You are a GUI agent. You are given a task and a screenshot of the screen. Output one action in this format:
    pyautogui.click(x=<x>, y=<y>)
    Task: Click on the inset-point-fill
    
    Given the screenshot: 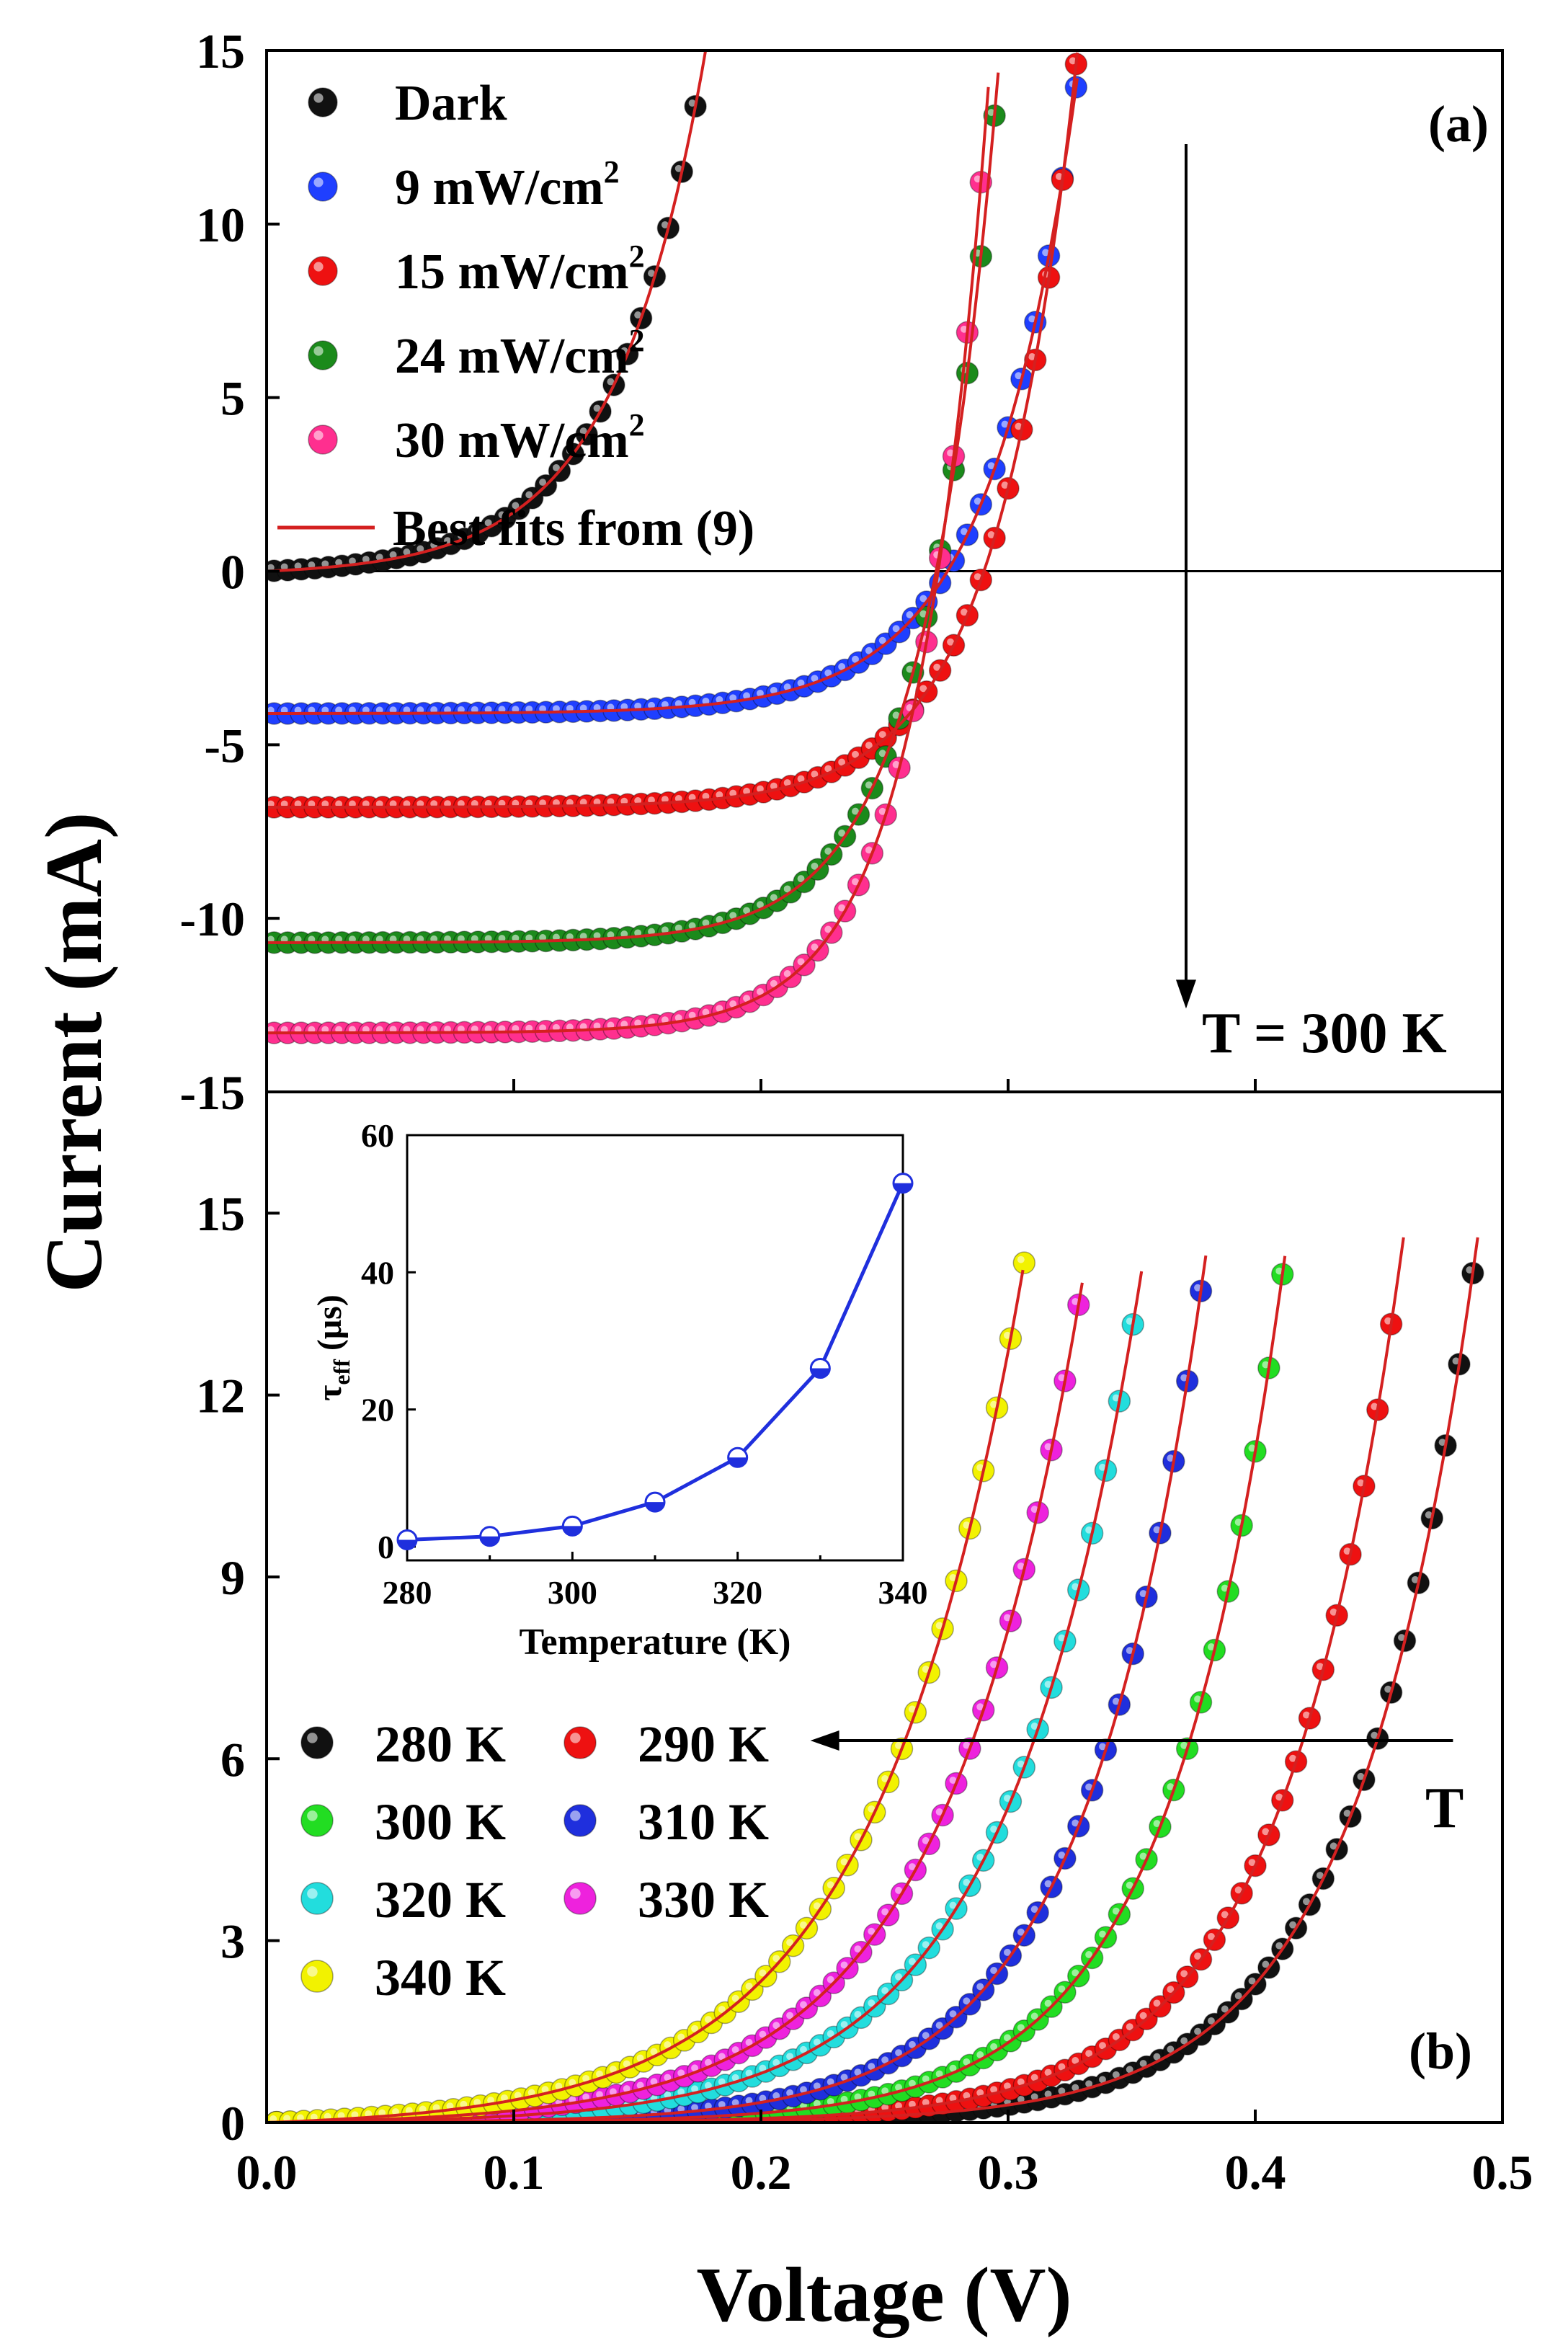 What is the action you would take?
    pyautogui.click(x=572, y=1531)
    